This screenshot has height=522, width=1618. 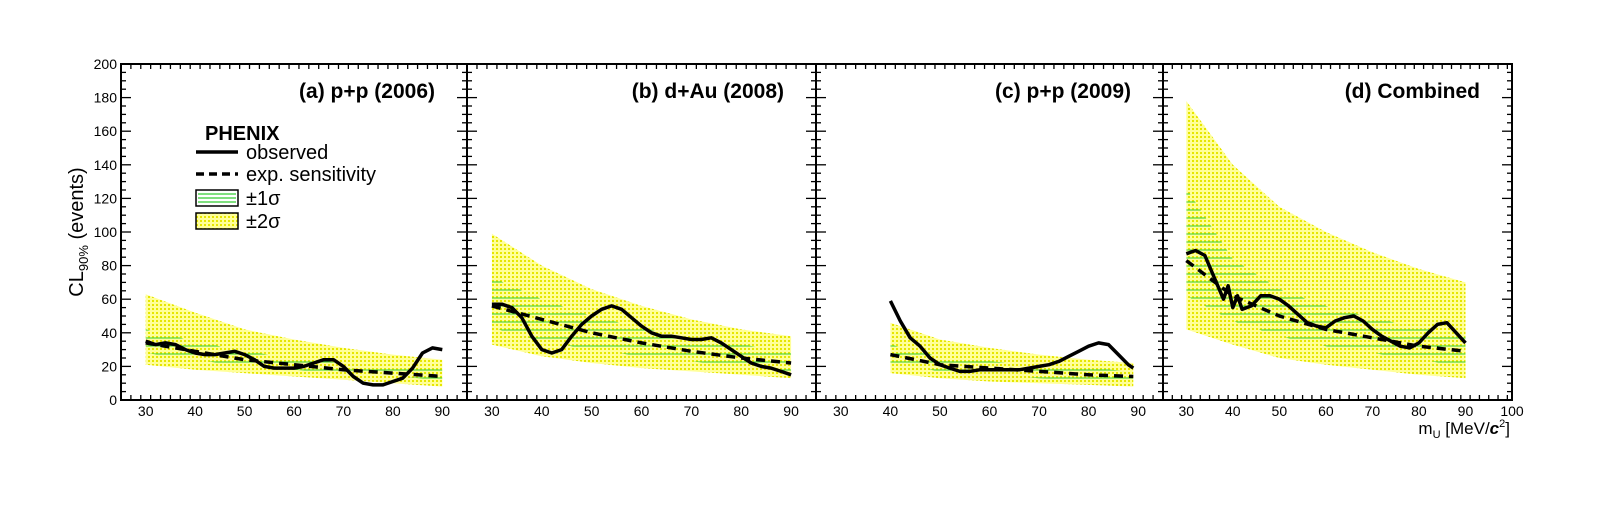 I want to click on legend-two-sigma-swatch, so click(x=217, y=221).